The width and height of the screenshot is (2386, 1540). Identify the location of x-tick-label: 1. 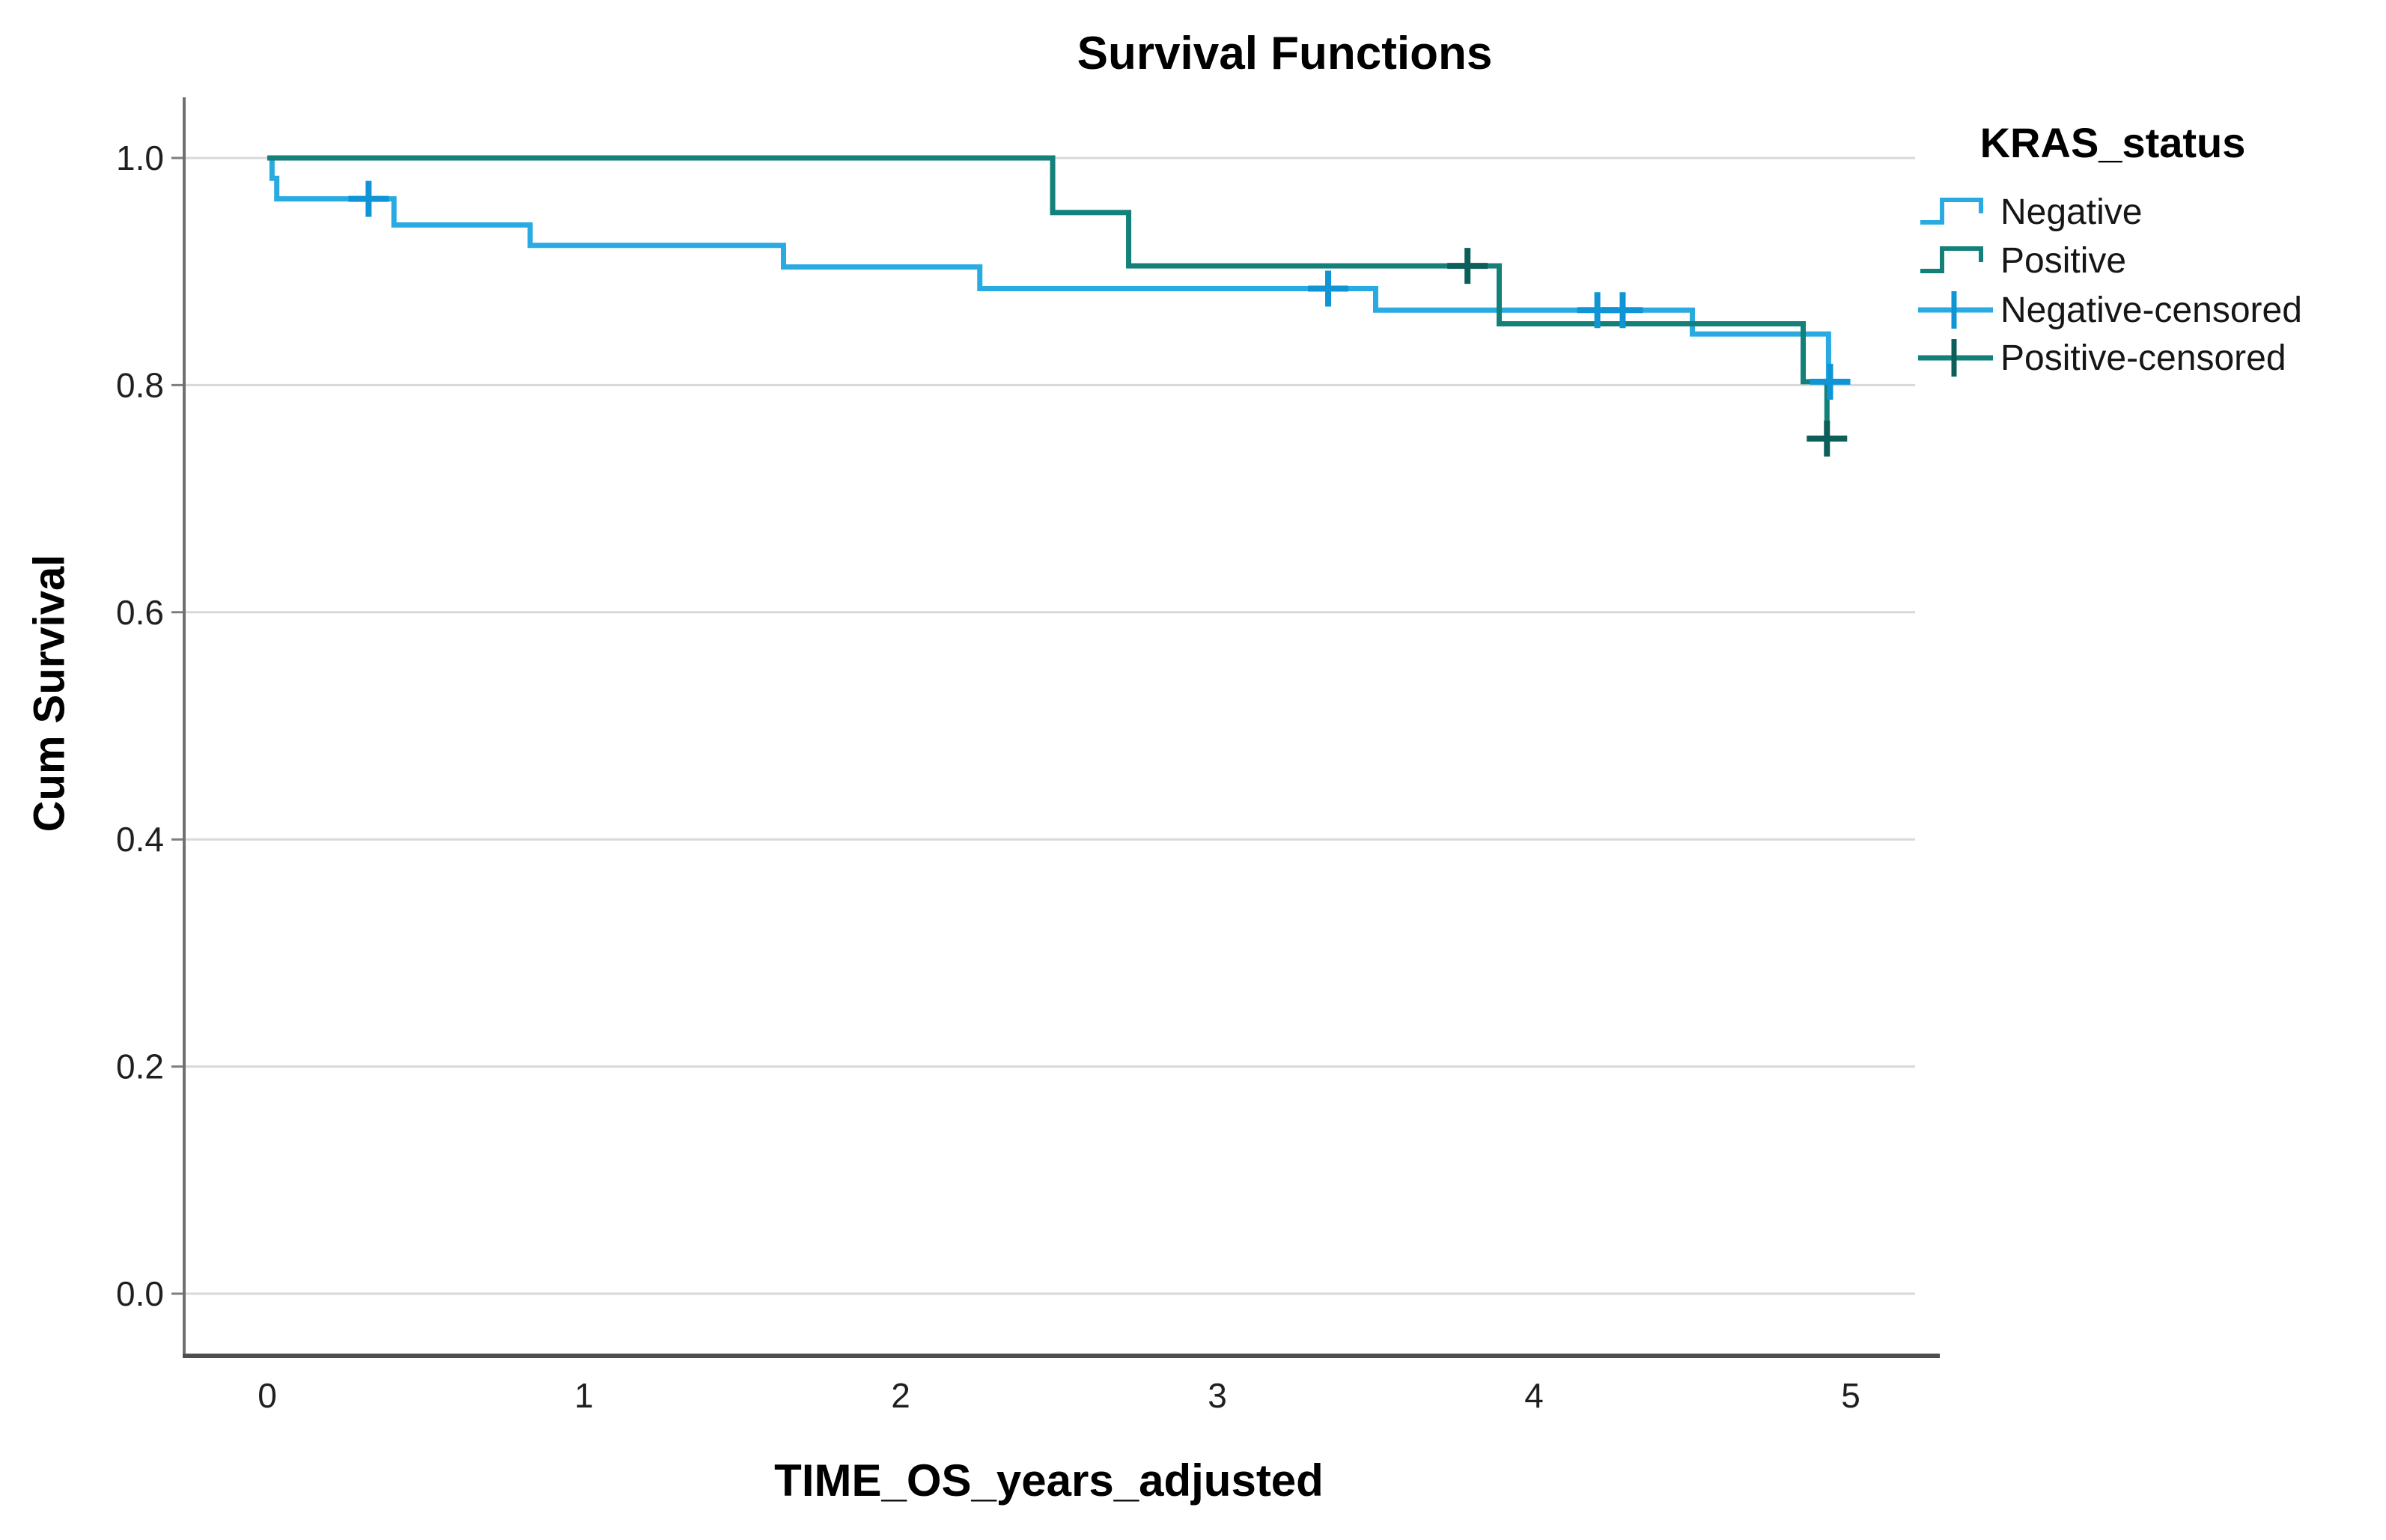
(584, 1395).